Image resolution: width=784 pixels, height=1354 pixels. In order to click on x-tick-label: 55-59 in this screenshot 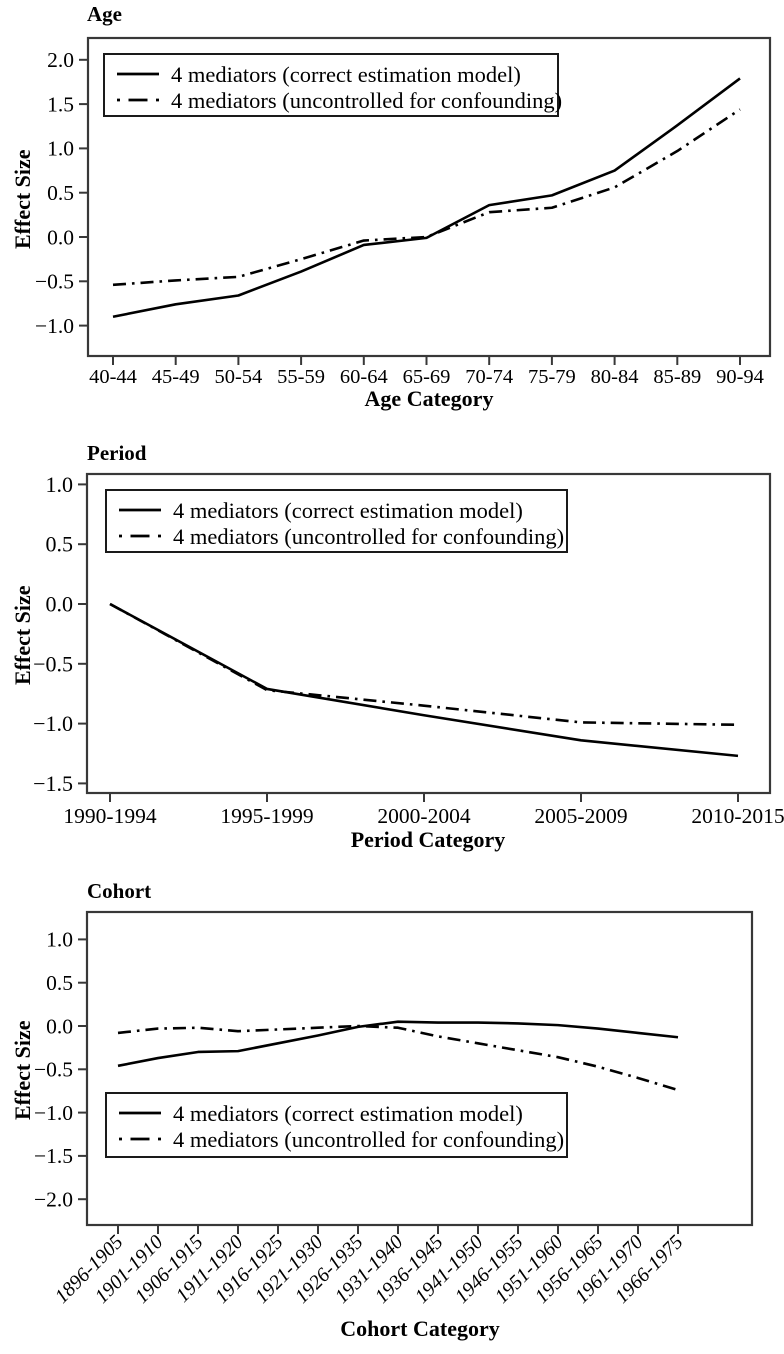, I will do `click(301, 377)`.